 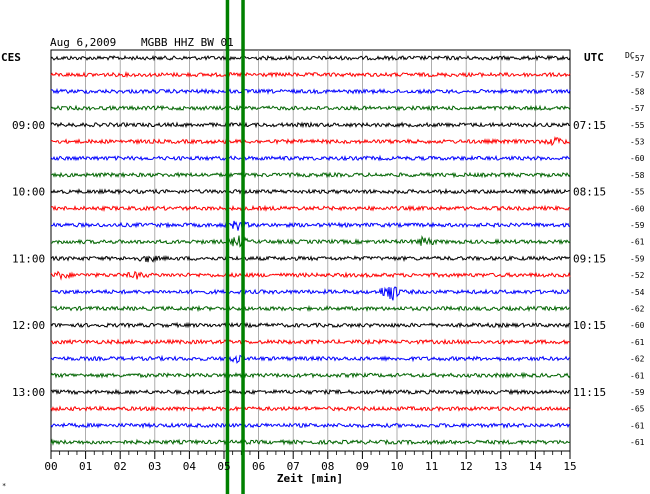 What do you see at coordinates (187, 42) in the screenshot?
I see `chart-station: MGBB HHZ BW 01` at bounding box center [187, 42].